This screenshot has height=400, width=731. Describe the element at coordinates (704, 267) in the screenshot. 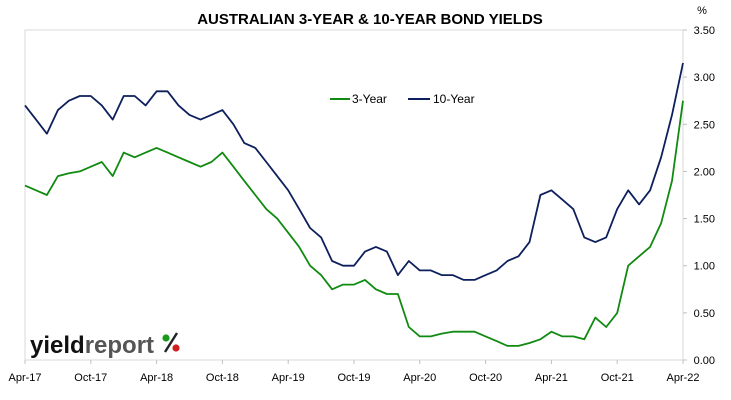

I see `y-tick-label: 1.00` at that location.